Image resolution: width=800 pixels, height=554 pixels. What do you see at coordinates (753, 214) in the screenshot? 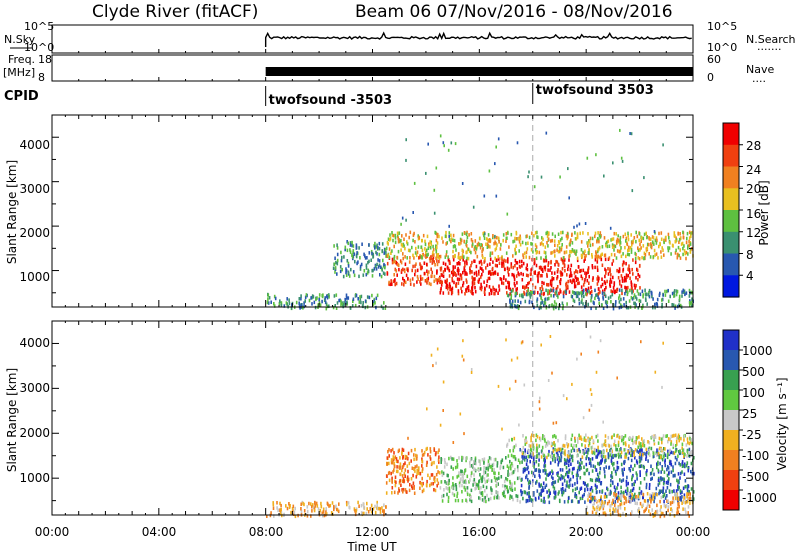
I see `power-cb-16: 16` at bounding box center [753, 214].